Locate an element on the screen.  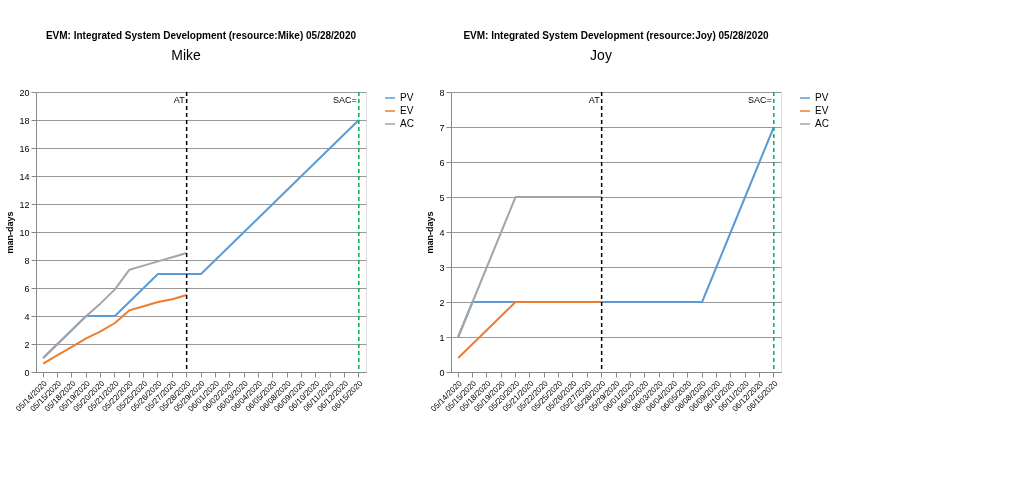
y-tick-label: 20 is located at coordinates (24, 92).